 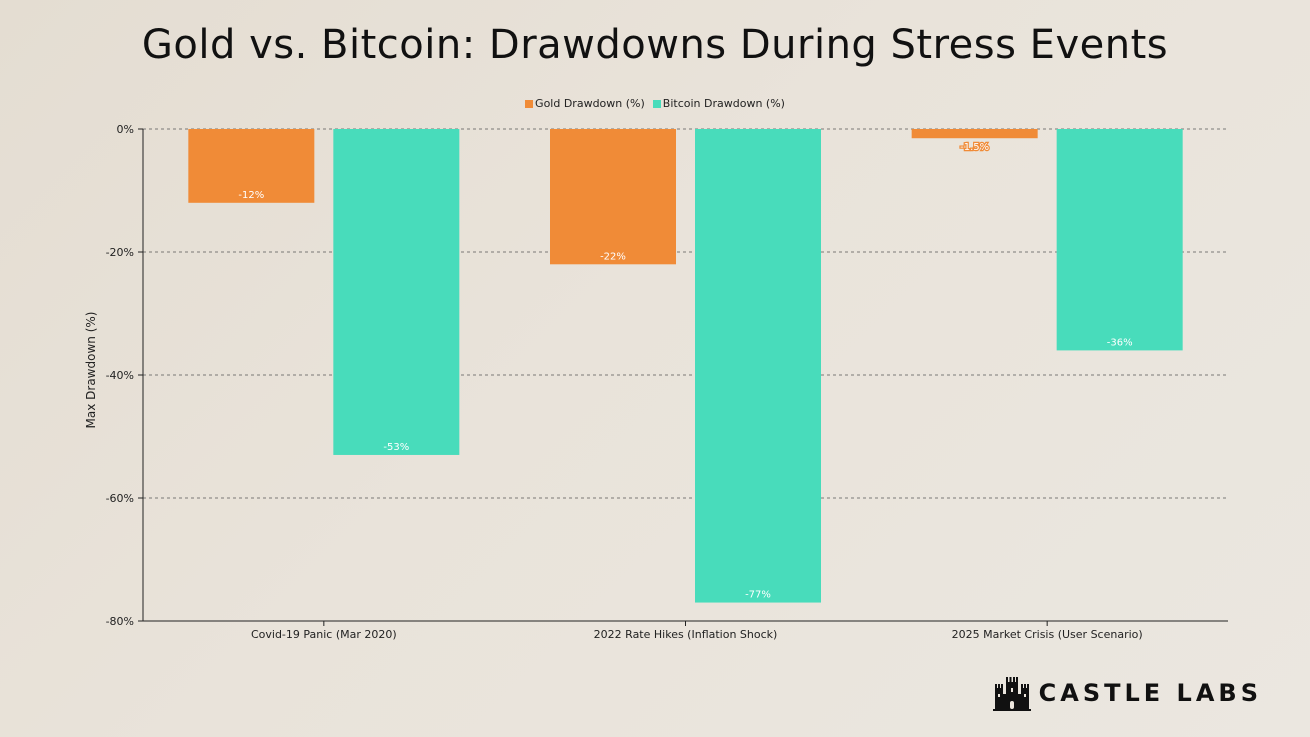 What do you see at coordinates (120, 375) in the screenshot?
I see `y-tick-label: -40%` at bounding box center [120, 375].